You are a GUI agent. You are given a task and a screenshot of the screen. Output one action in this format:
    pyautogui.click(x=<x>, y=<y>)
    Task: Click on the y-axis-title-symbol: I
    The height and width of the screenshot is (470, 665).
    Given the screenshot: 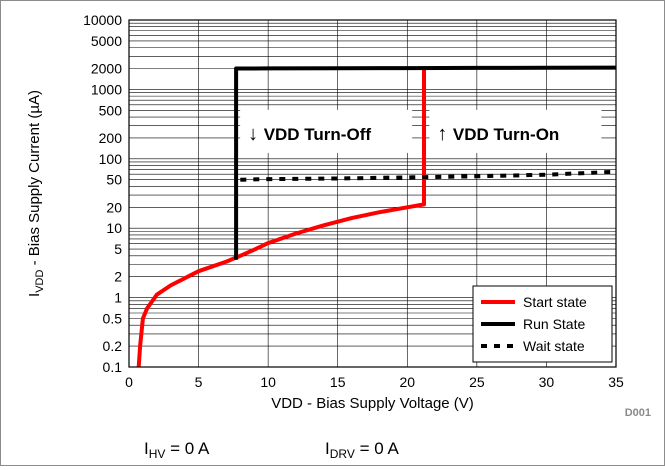 What is the action you would take?
    pyautogui.click(x=34, y=295)
    